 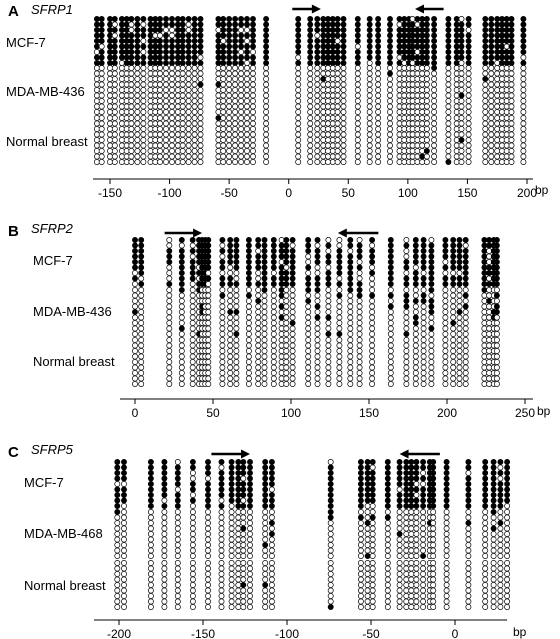 I want to click on panel-a-axis-unit: bp, so click(x=542, y=190).